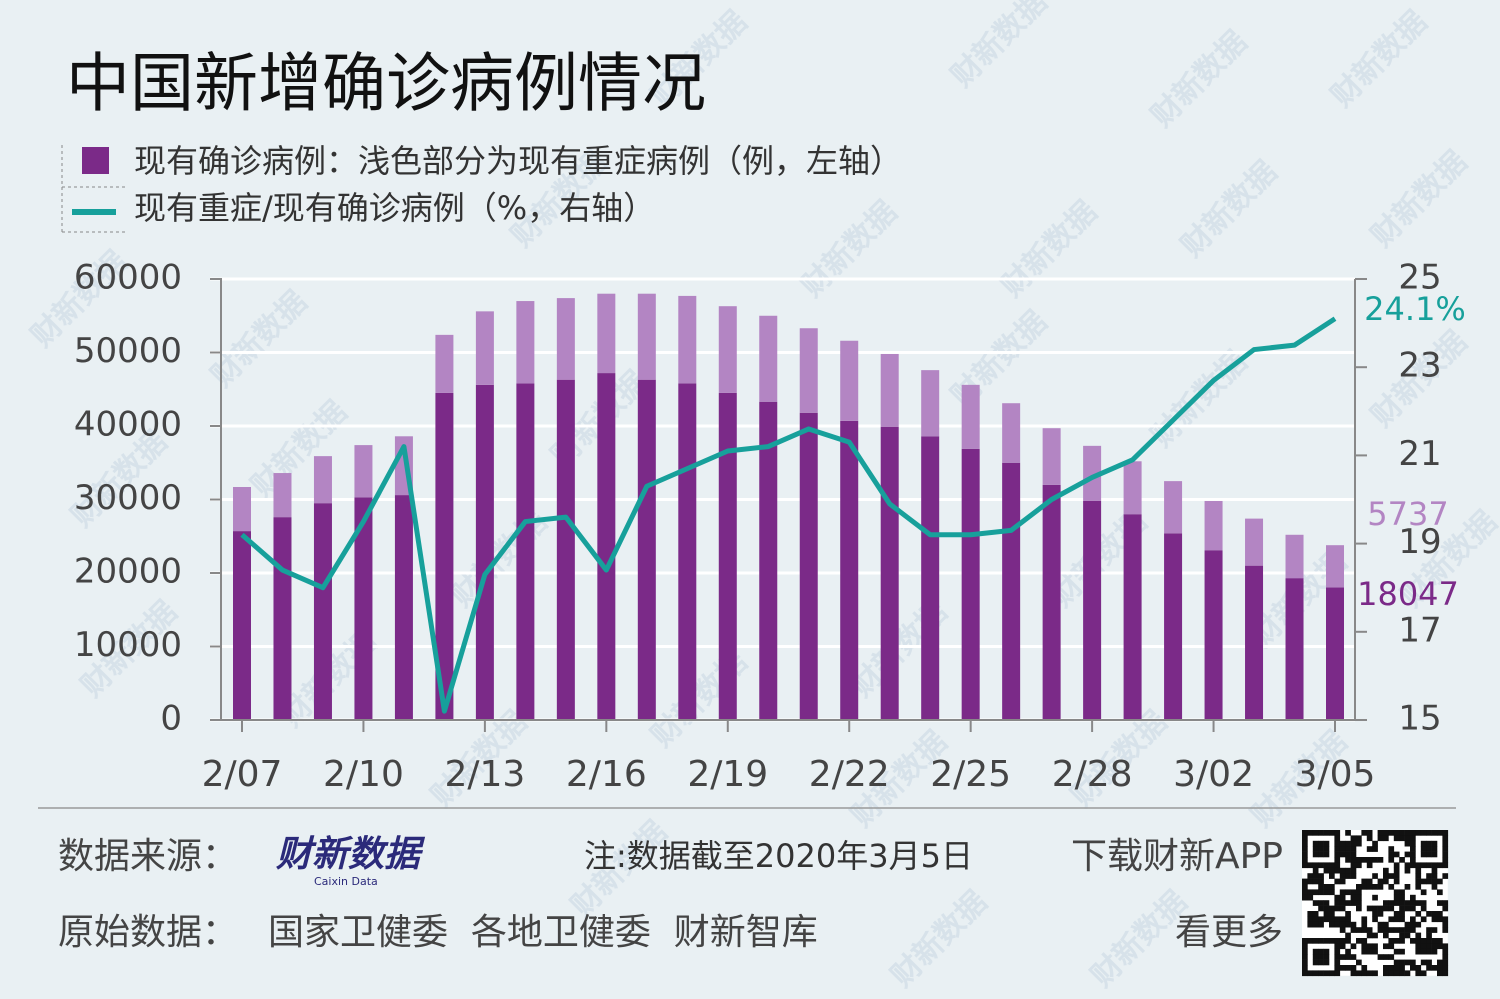 This screenshot has width=1500, height=999. What do you see at coordinates (727, 774) in the screenshot?
I see `x-tick-label: 2/19` at bounding box center [727, 774].